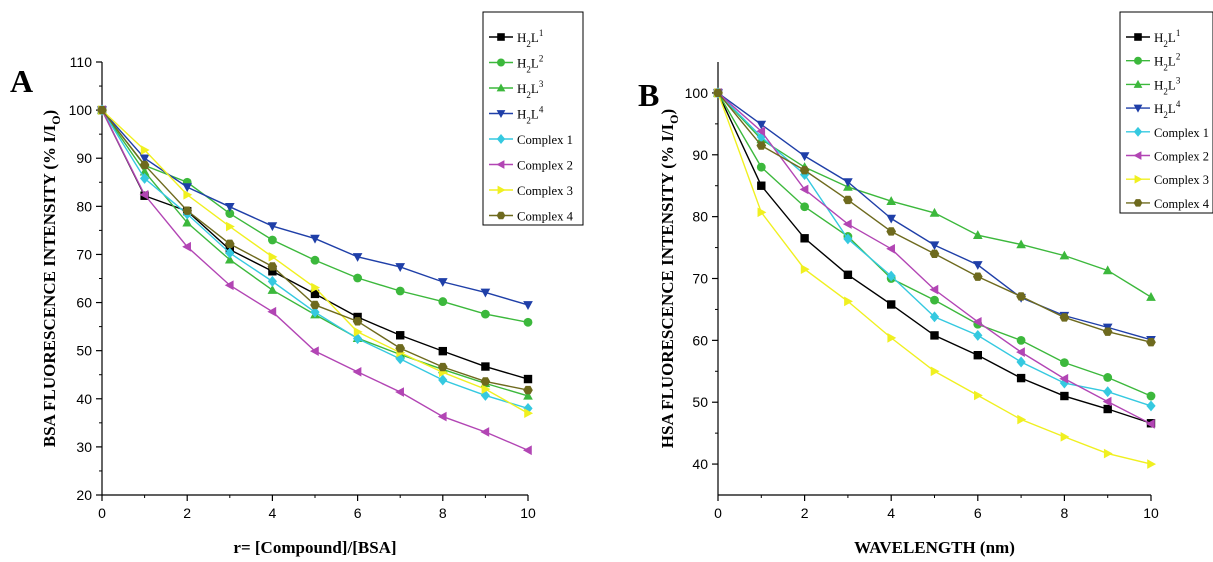  What do you see at coordinates (84, 495) in the screenshot?
I see `y-tick-label: 20` at bounding box center [84, 495].